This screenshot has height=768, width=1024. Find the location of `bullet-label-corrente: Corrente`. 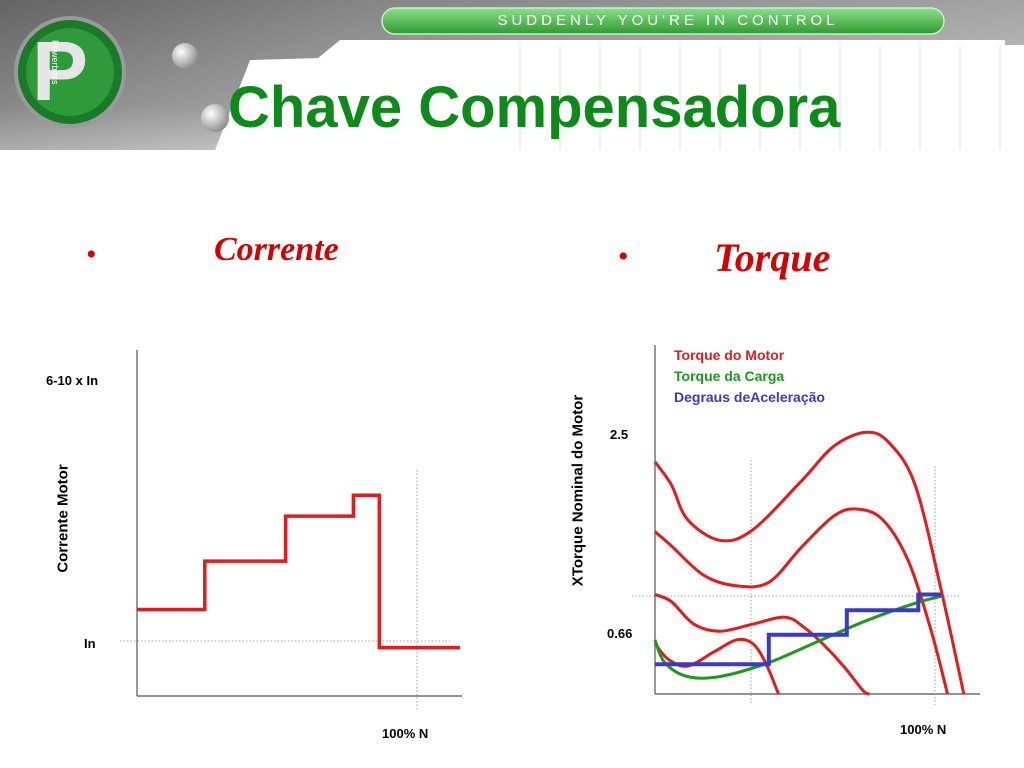

bullet-label-corrente: Corrente is located at coordinates (276, 249).